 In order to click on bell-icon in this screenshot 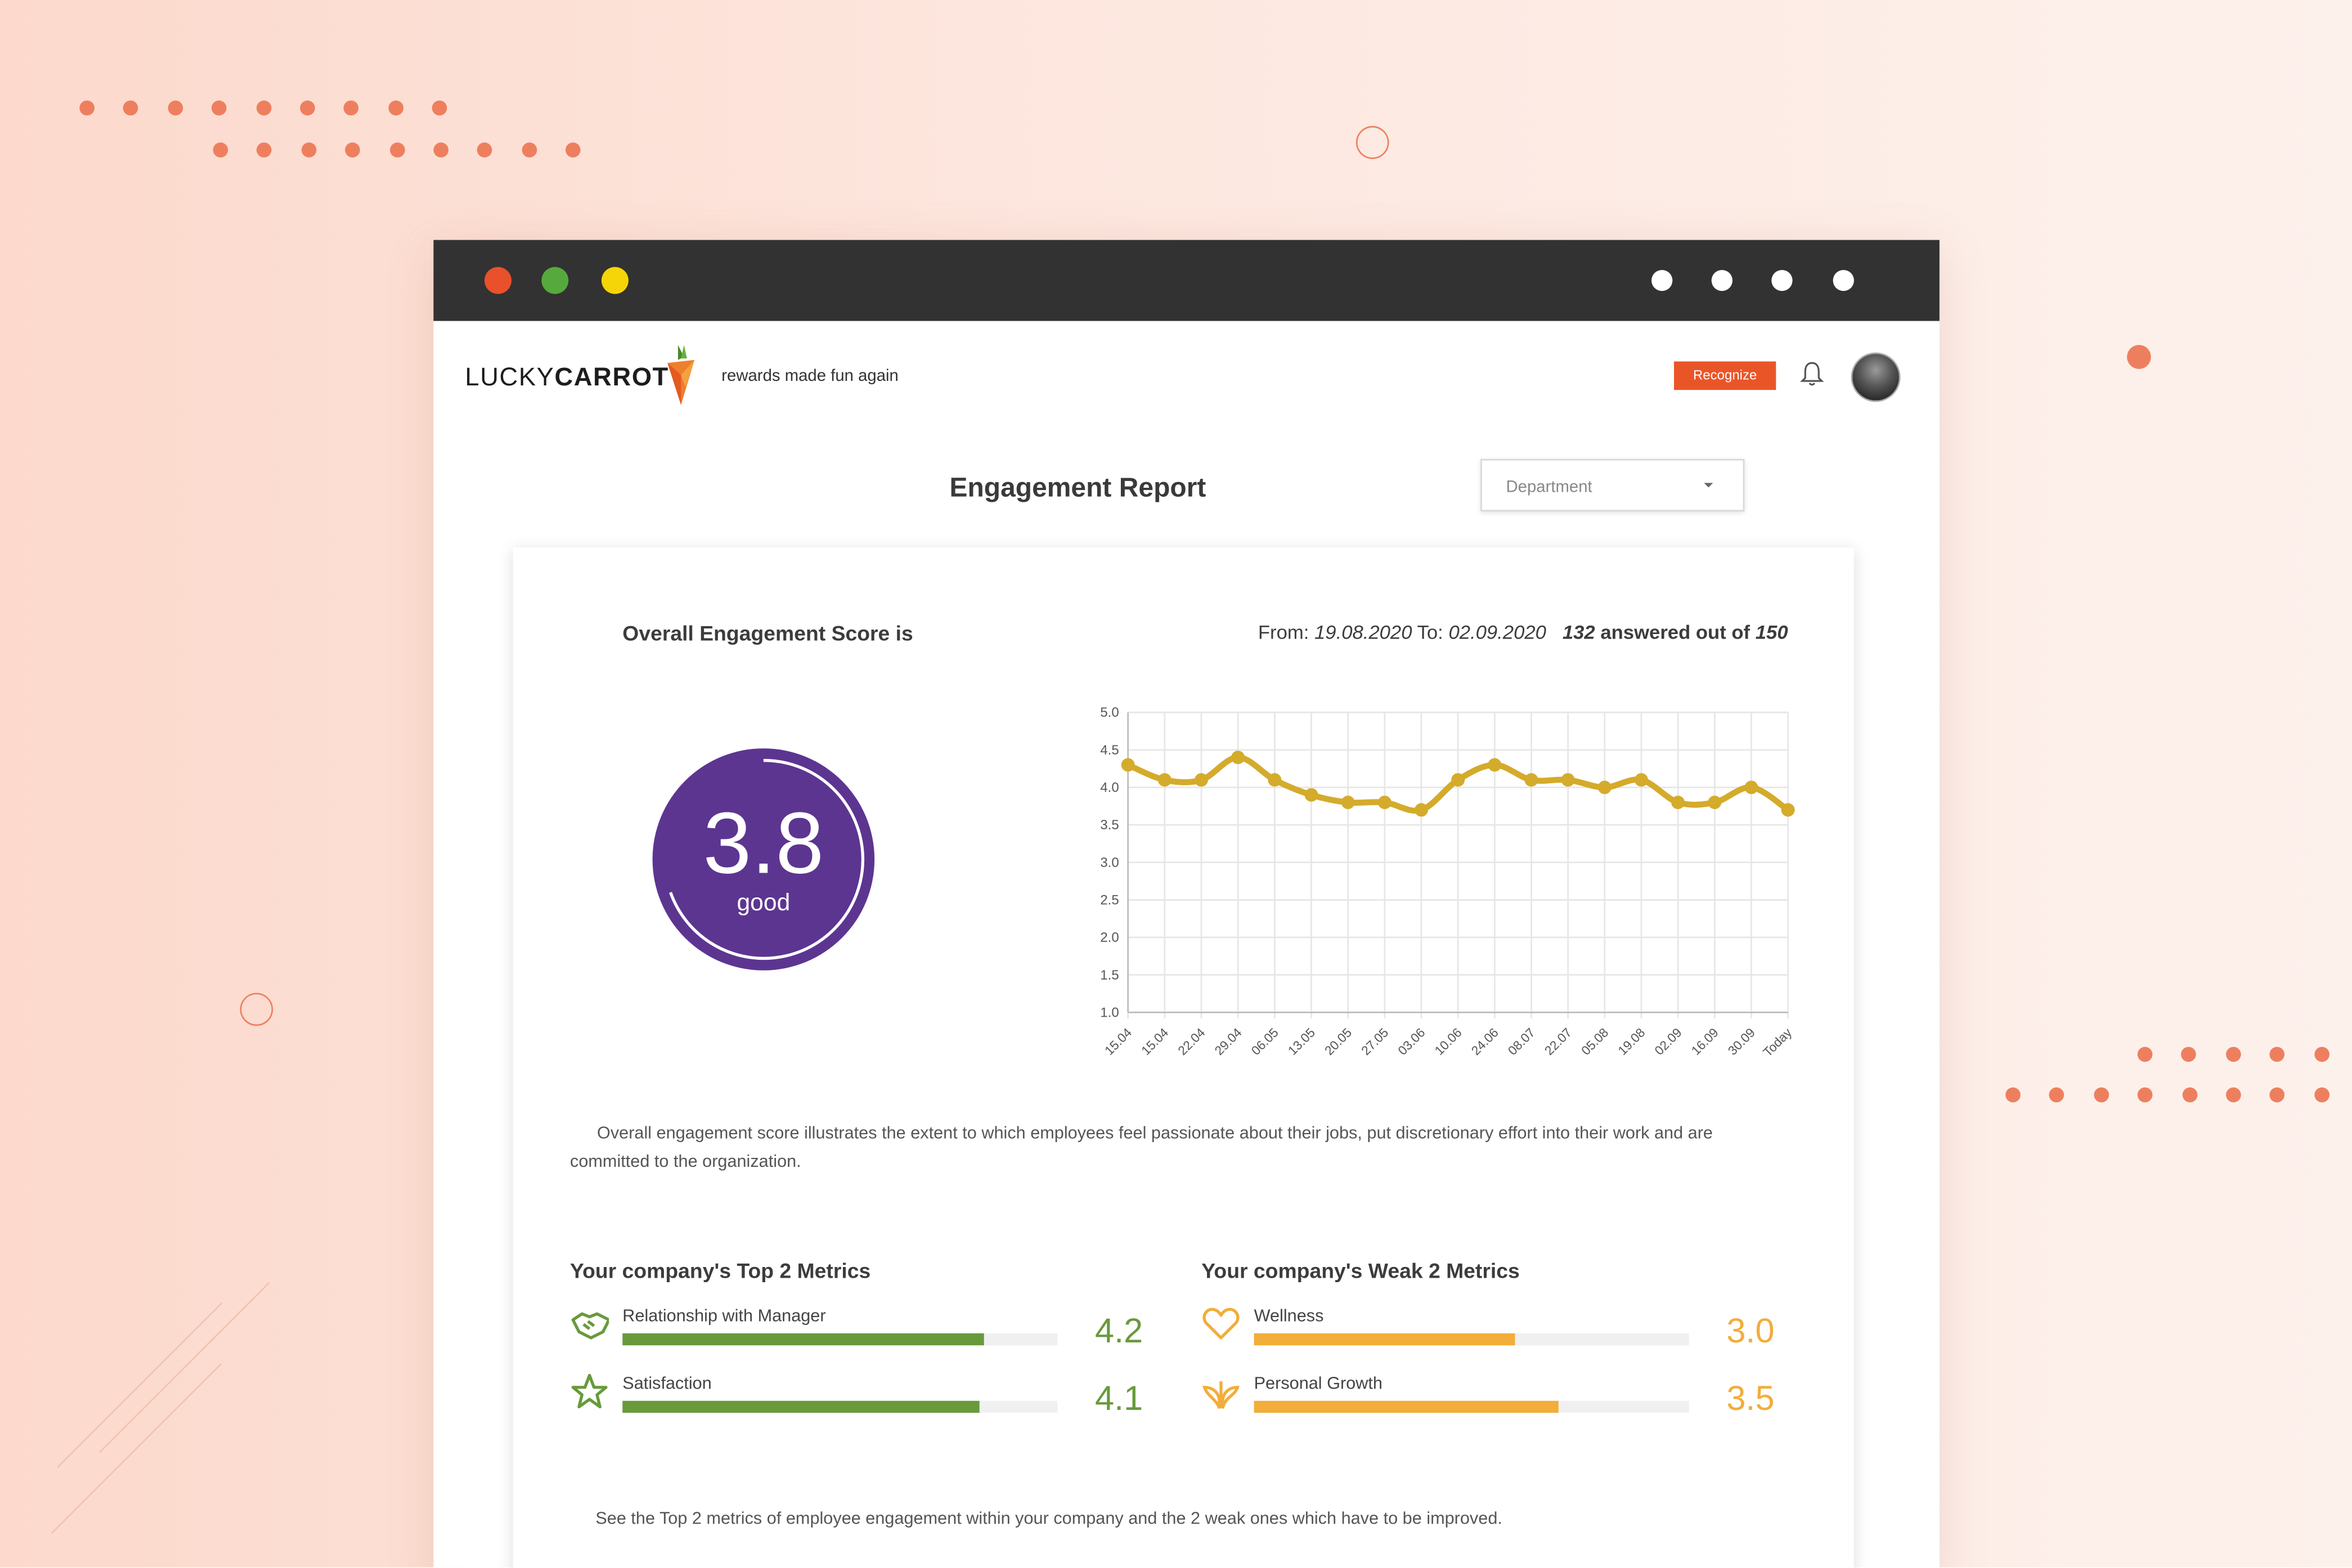, I will do `click(1812, 373)`.